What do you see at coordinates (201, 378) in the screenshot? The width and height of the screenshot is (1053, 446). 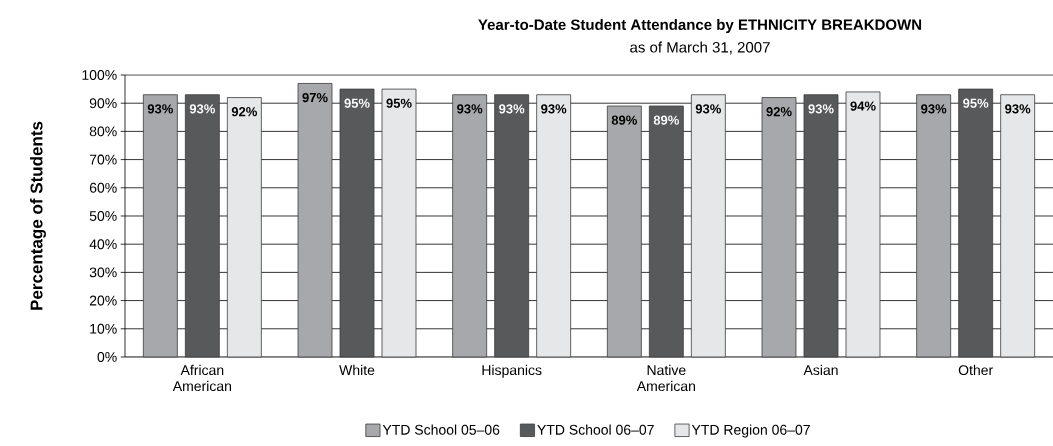 I see `x-tick-label: African American` at bounding box center [201, 378].